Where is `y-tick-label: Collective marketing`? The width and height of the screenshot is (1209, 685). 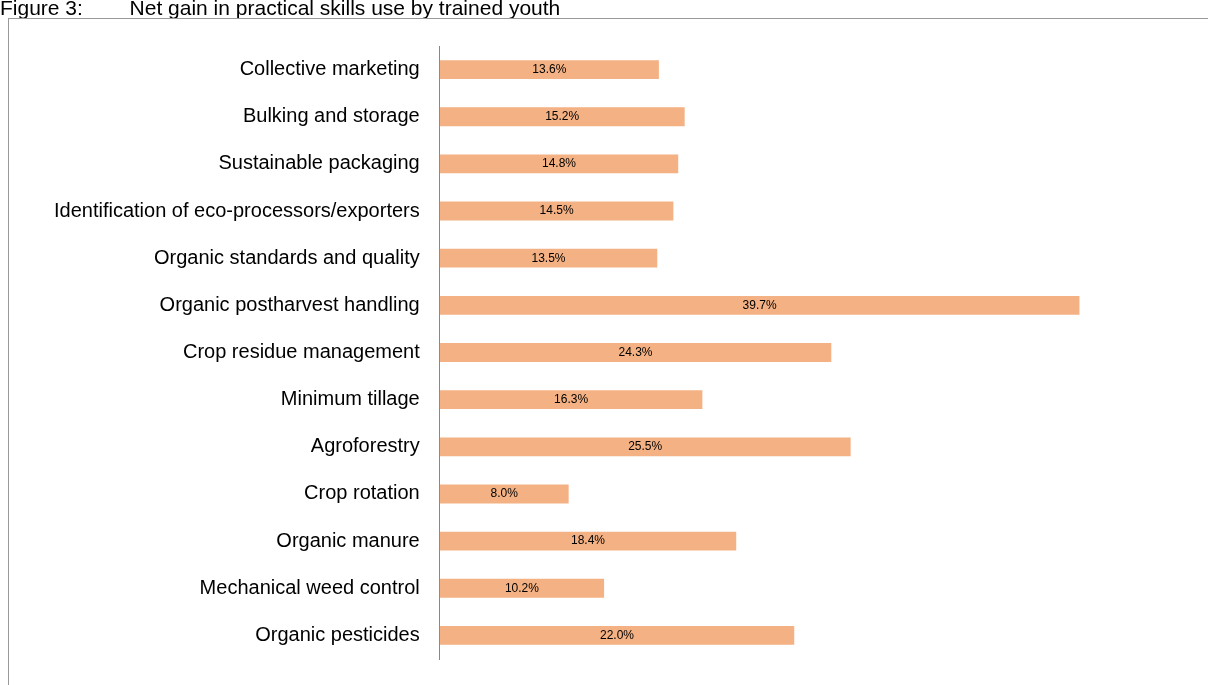
y-tick-label: Collective marketing is located at coordinates (329, 68).